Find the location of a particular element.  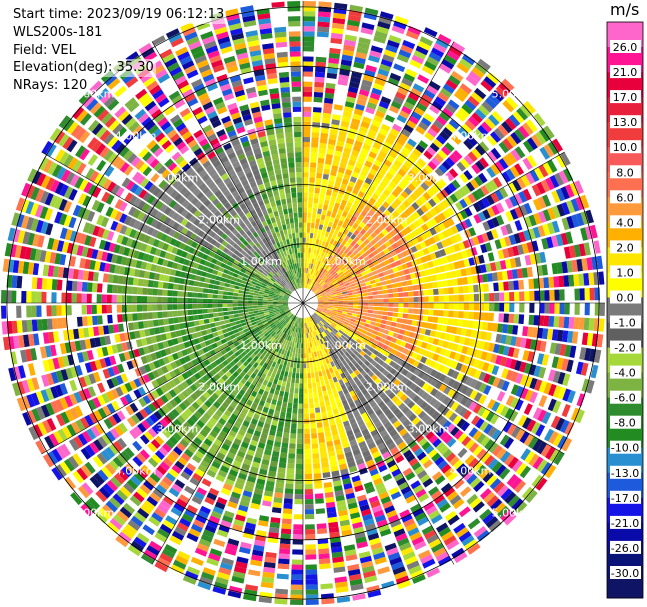

colorbar-tick-label: 0.0 is located at coordinates (625, 298).